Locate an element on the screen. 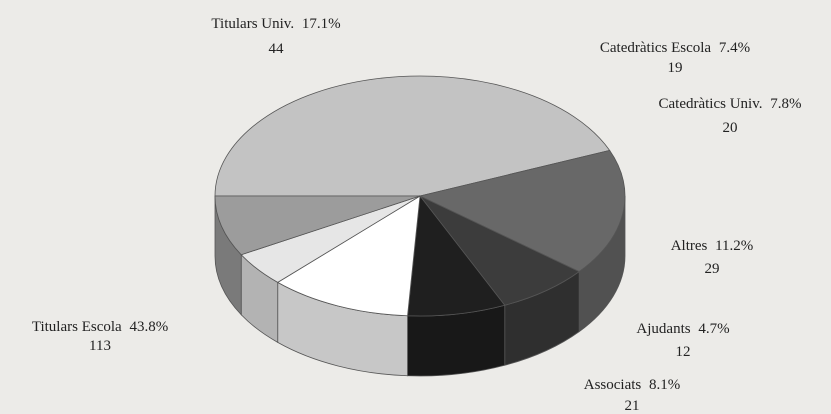 This screenshot has width=831, height=414. label-titulars-univ-percent: 17.1% is located at coordinates (321, 24).